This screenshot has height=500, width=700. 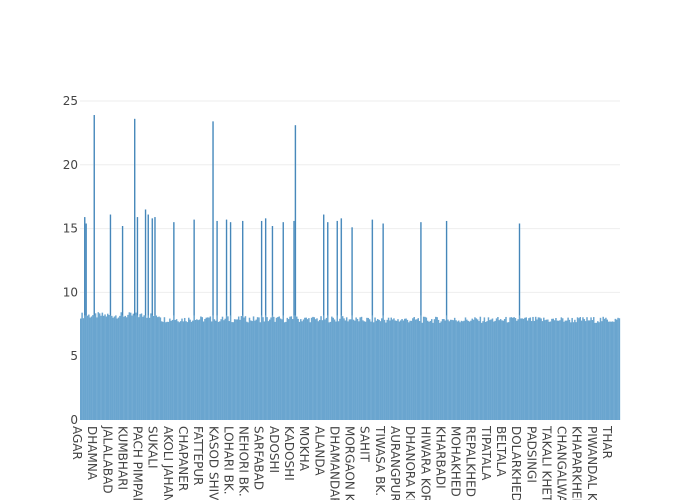 I want to click on x-tick-label: CHANGALWA, so click(x=562, y=463).